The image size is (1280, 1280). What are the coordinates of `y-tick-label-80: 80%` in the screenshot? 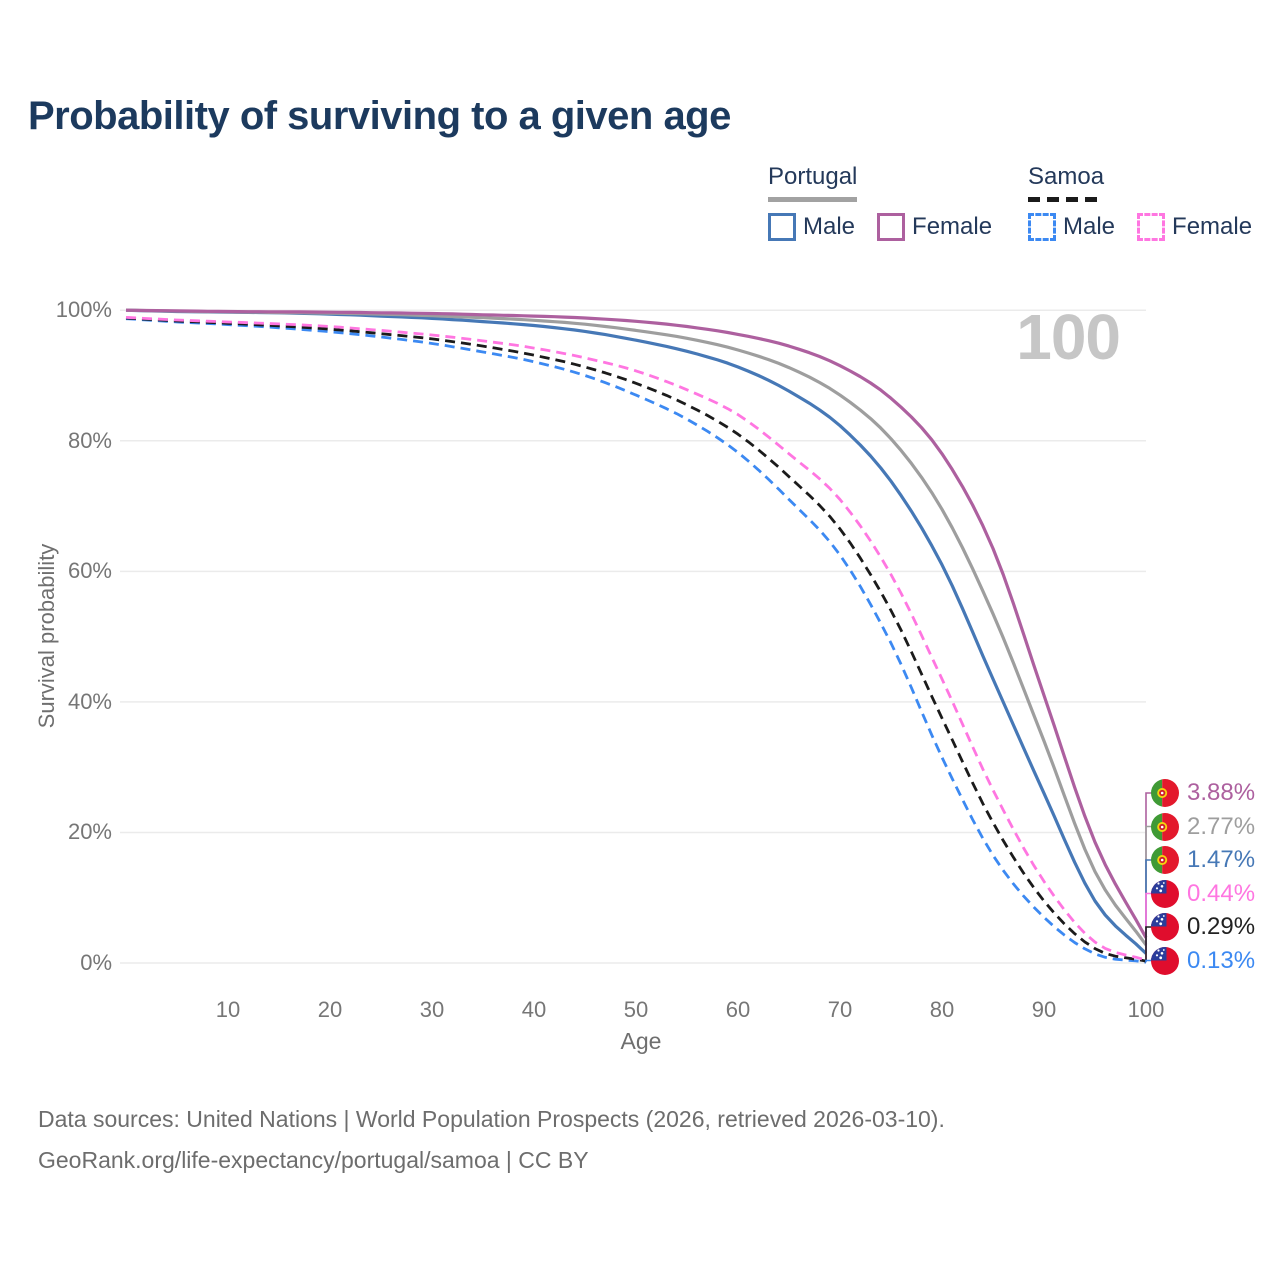 It's located at (89, 440).